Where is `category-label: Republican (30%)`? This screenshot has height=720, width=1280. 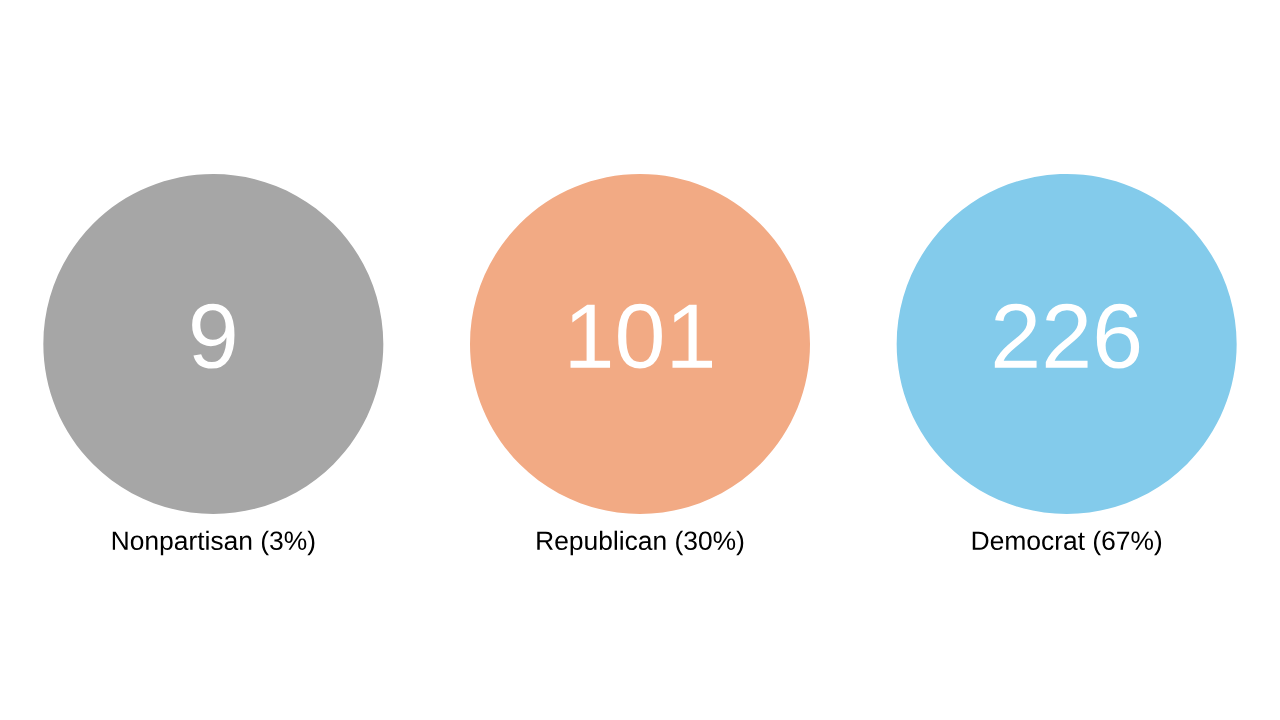 category-label: Republican (30%) is located at coordinates (640, 543).